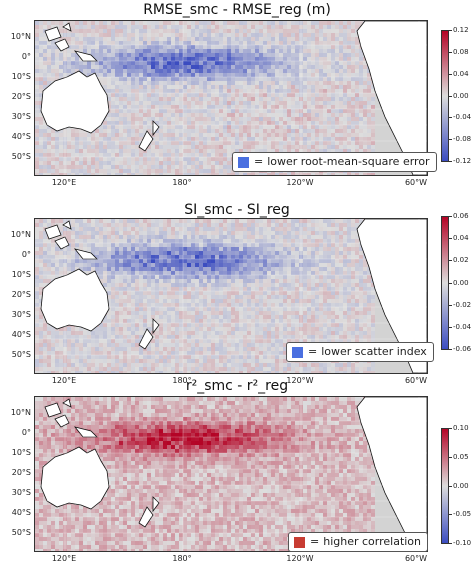 The width and height of the screenshot is (474, 564). I want to click on colorbar-tick-label: -0.08, so click(462, 139).